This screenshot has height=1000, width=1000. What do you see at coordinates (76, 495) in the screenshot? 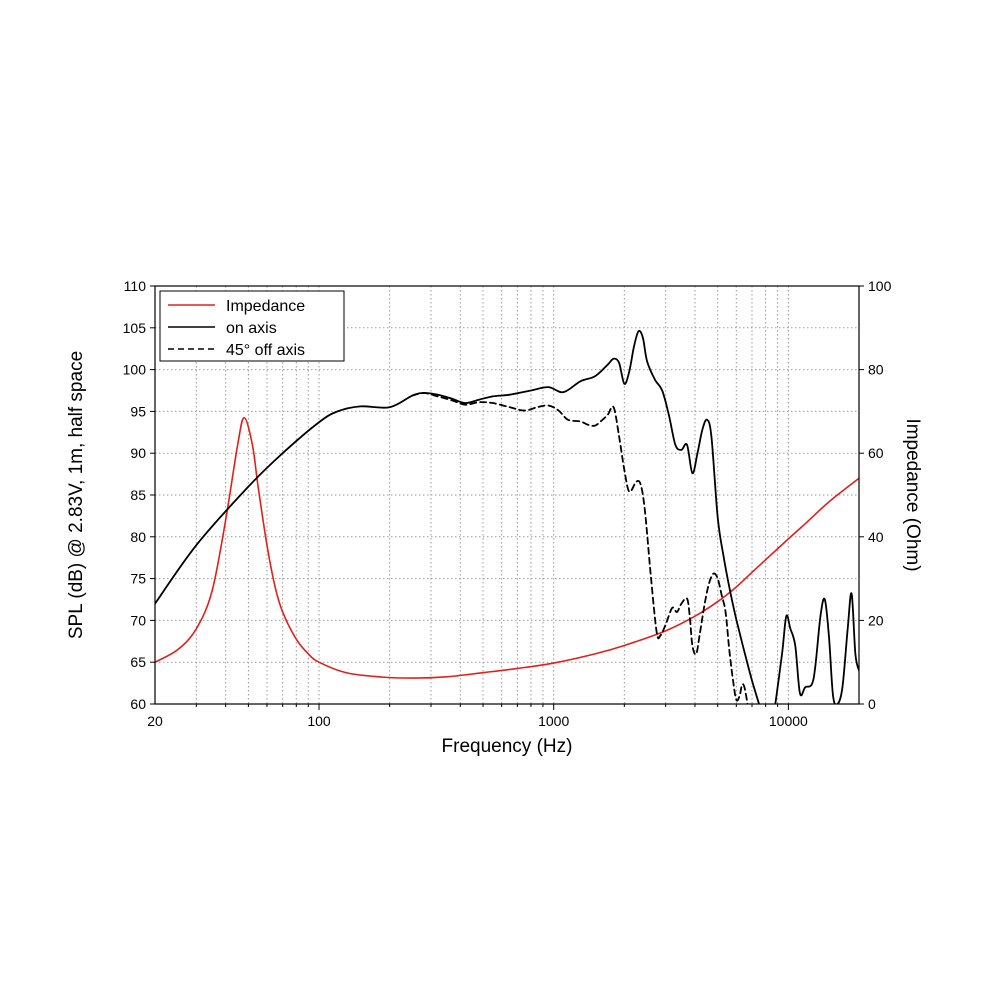
I see `y-axis-left-label: SPL (dB) @ 2.83V, 1m, half space` at bounding box center [76, 495].